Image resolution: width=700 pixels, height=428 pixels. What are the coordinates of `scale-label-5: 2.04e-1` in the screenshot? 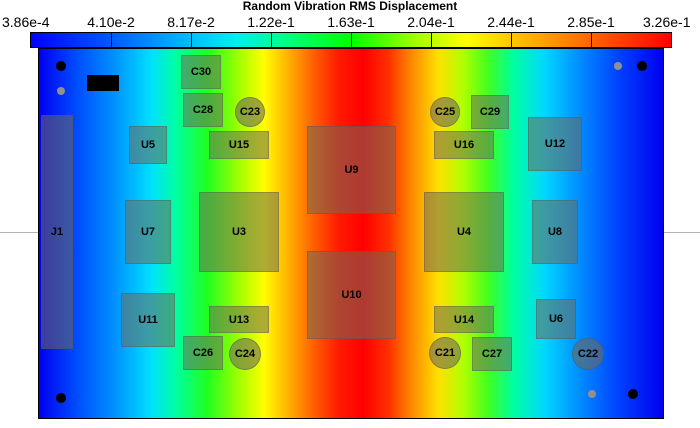 It's located at (431, 22).